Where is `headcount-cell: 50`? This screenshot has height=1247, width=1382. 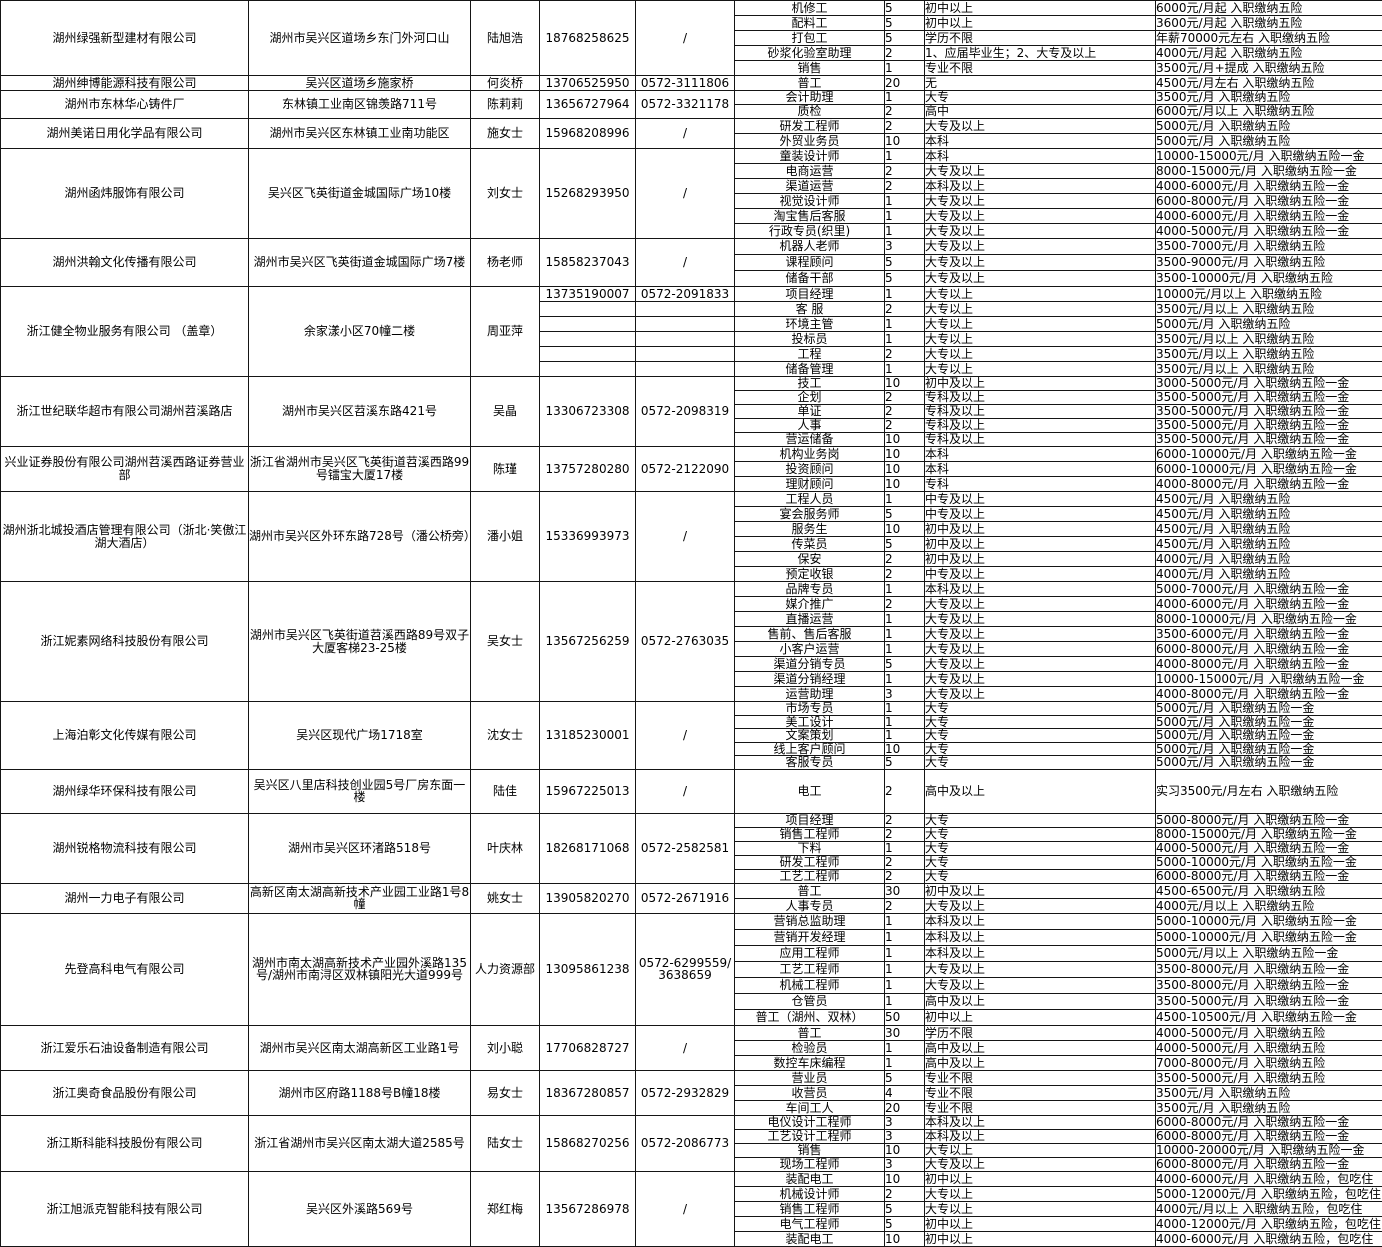 headcount-cell: 50 is located at coordinates (905, 1017).